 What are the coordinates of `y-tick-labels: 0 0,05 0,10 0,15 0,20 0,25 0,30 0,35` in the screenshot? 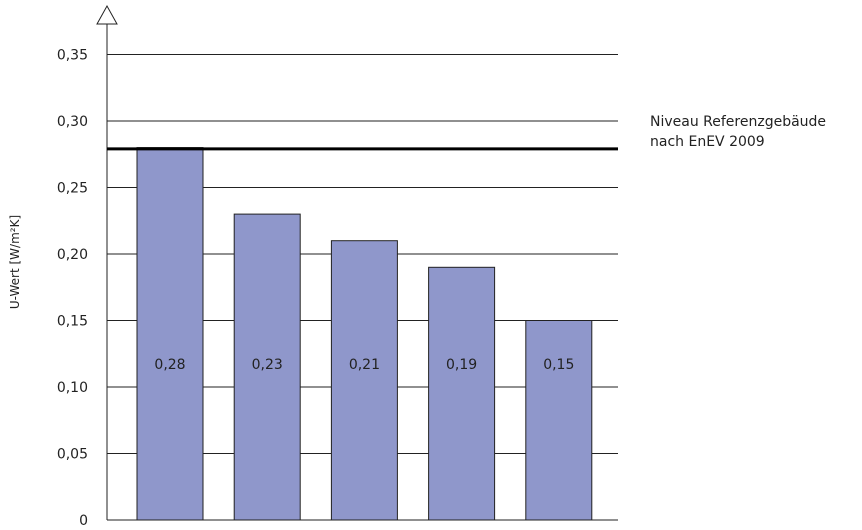 It's located at (72, 289).